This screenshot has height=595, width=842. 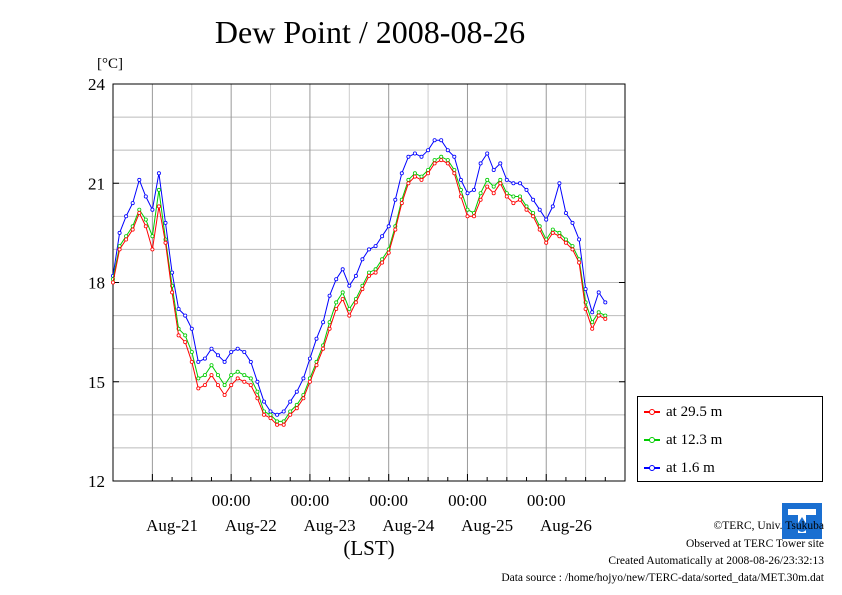 I want to click on x-date-label: Aug-25, so click(x=487, y=525).